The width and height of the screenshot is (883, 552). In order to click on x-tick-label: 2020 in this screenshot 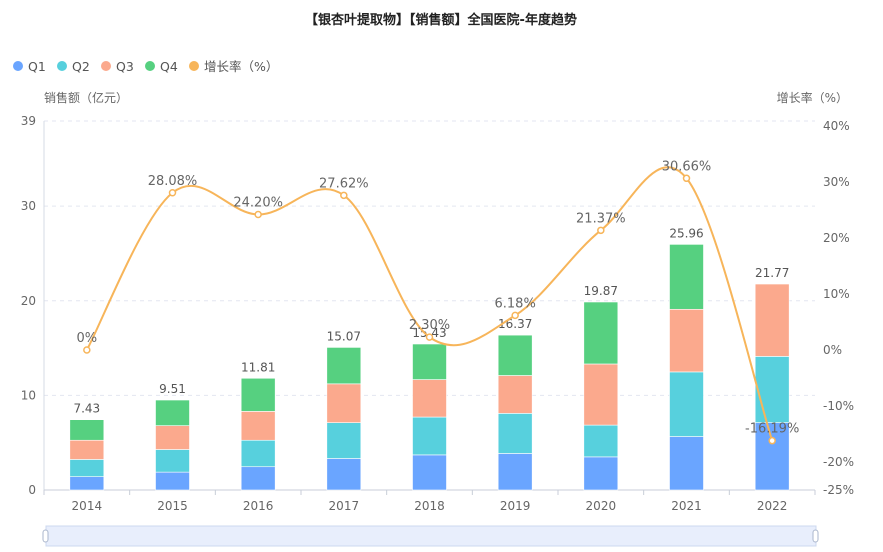, I will do `click(601, 506)`.